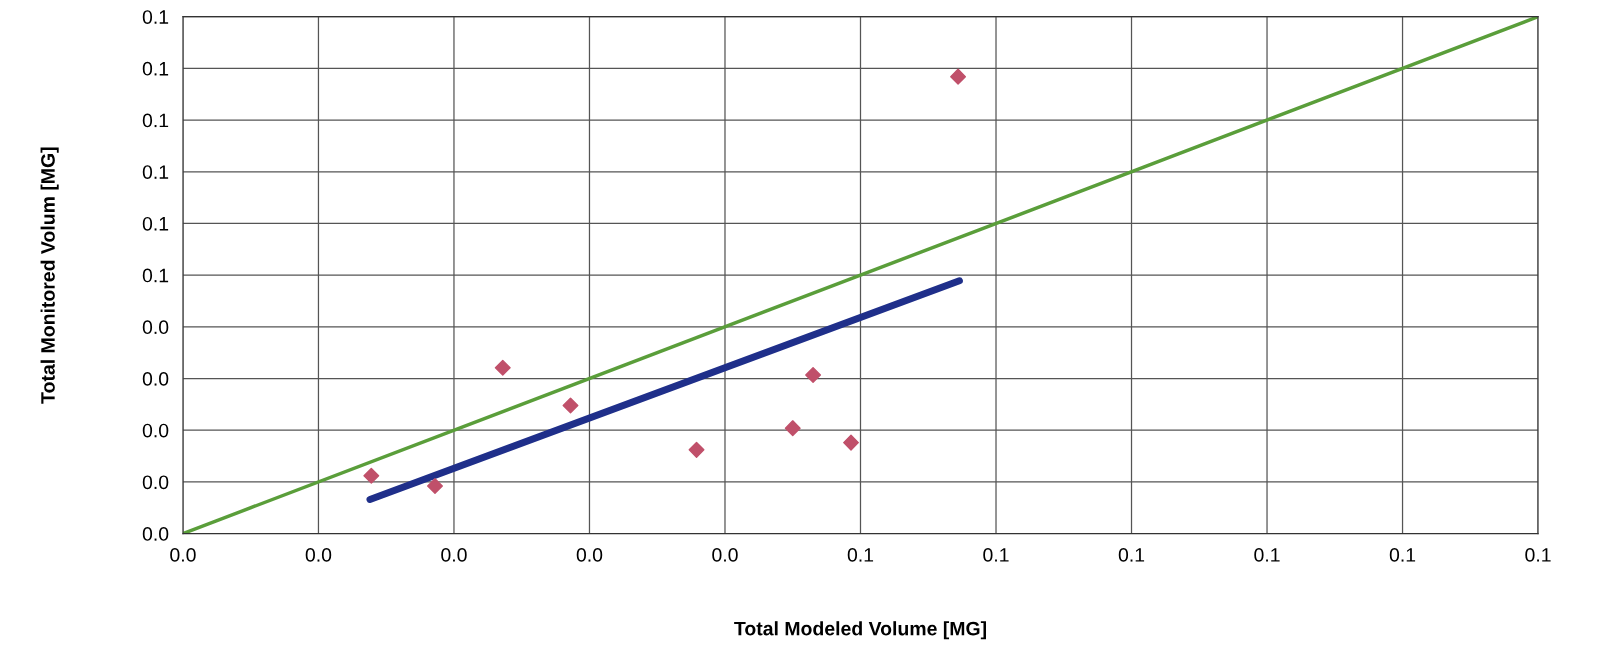  Describe the element at coordinates (49, 275) in the screenshot. I see `y-axis-title: Total Monitored Volum [MG]` at that location.